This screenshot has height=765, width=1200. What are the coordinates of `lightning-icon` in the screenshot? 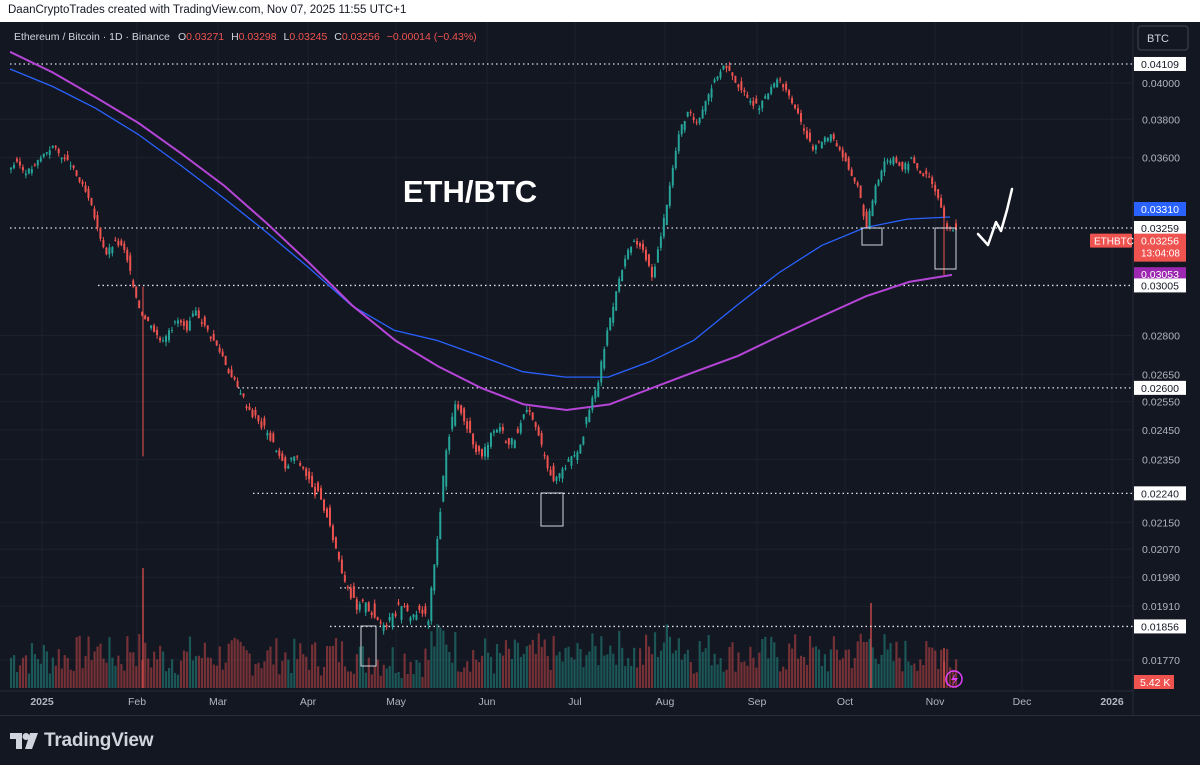 It's located at (954, 679).